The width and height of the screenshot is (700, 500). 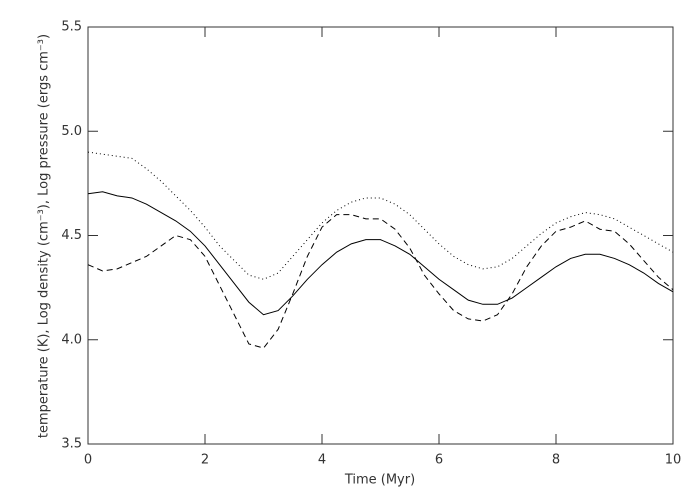 What do you see at coordinates (71, 444) in the screenshot?
I see `y-tick-label: 3.5` at bounding box center [71, 444].